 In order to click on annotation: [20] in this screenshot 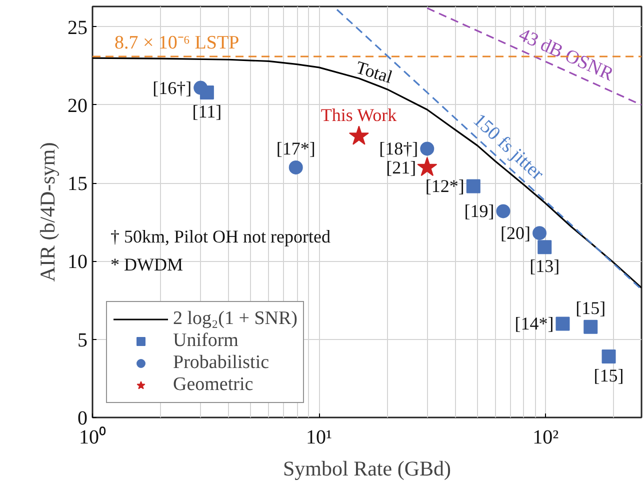, I will do `click(515, 233)`.